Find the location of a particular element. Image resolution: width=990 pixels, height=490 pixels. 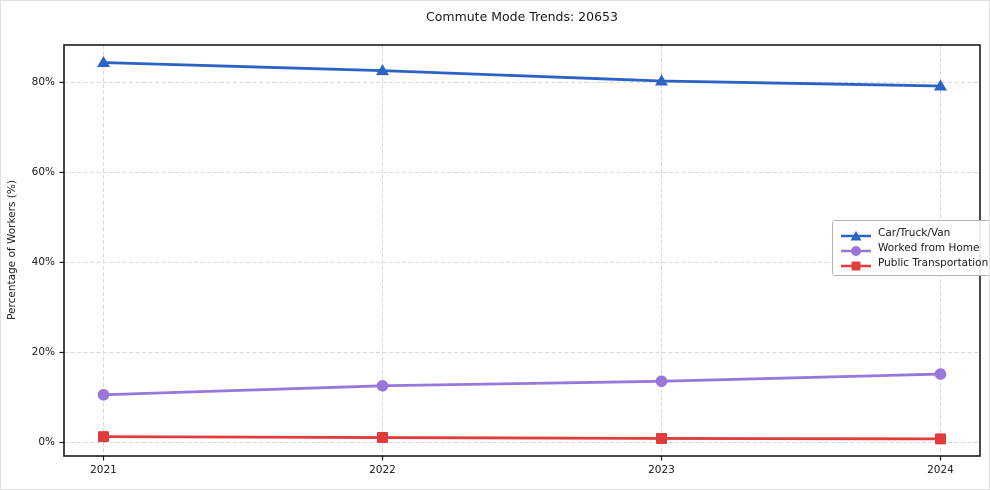

marker-triangle-2024 is located at coordinates (940, 85).